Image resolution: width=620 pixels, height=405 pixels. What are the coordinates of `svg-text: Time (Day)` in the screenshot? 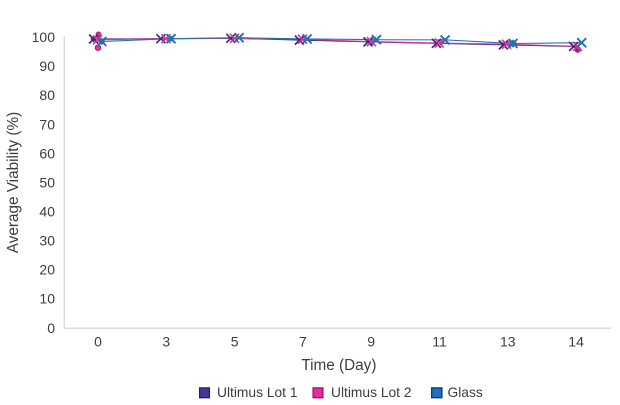 It's located at (338, 365).